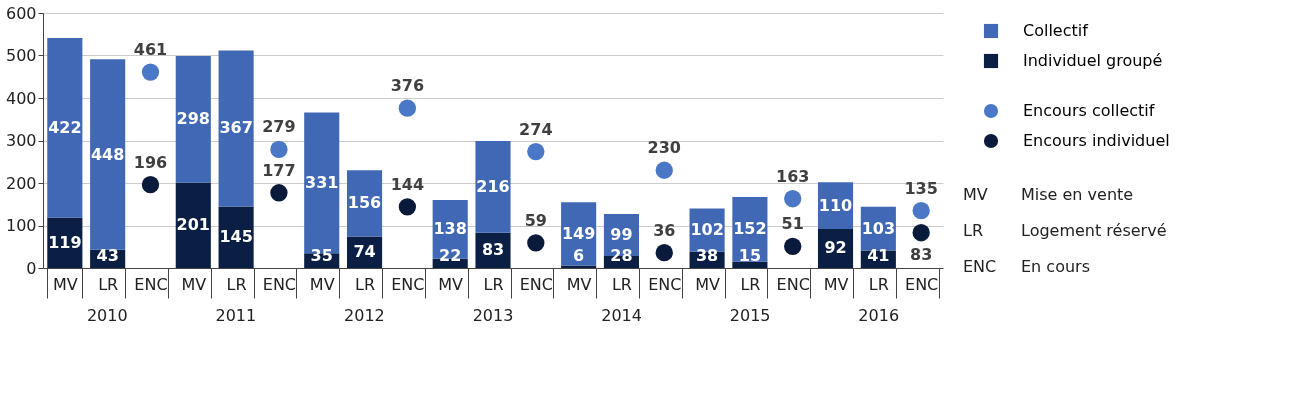 This screenshot has height=414, width=1308. What do you see at coordinates (107, 315) in the screenshot?
I see `text: 2010` at bounding box center [107, 315].